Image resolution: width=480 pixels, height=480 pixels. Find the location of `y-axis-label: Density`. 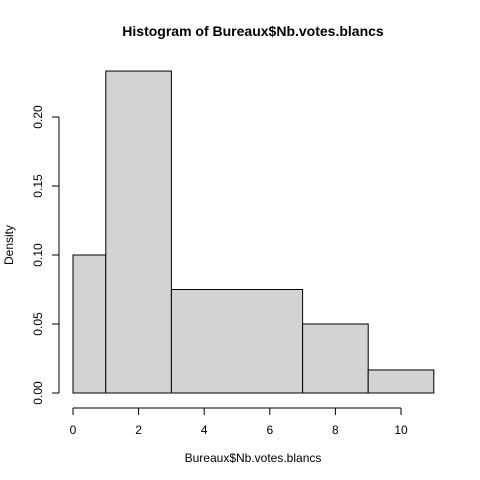

y-axis-label: Density is located at coordinates (9, 245).